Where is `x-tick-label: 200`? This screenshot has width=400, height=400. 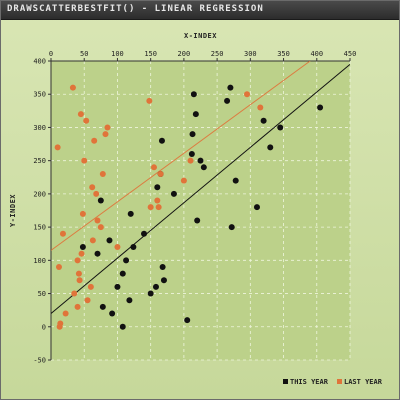
x-tick-label: 200 is located at coordinates (184, 54).